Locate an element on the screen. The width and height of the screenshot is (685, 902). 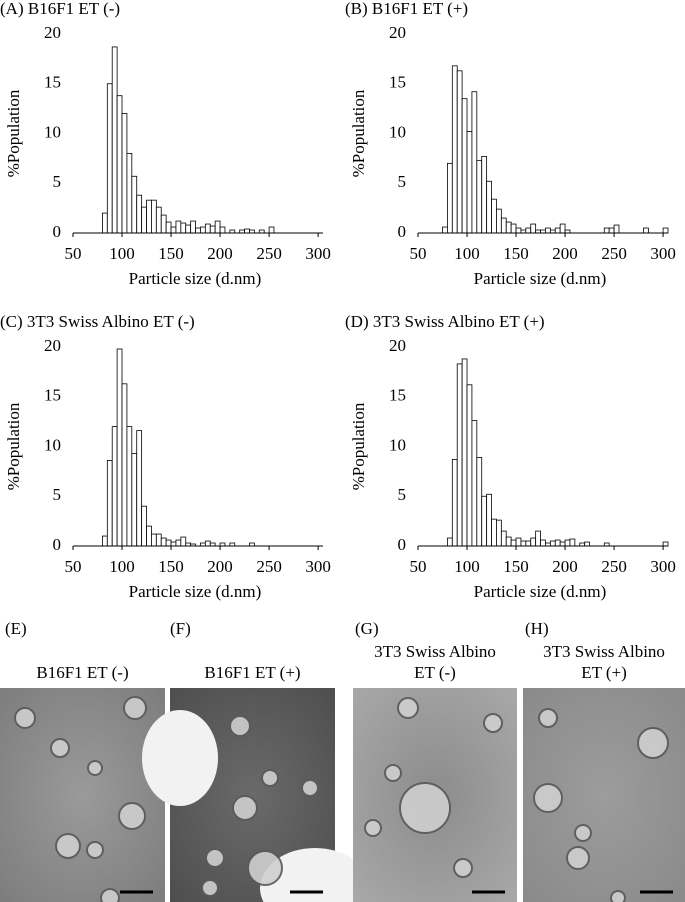
chart-title: (B) B16F1 ET (+) is located at coordinates (406, 9).